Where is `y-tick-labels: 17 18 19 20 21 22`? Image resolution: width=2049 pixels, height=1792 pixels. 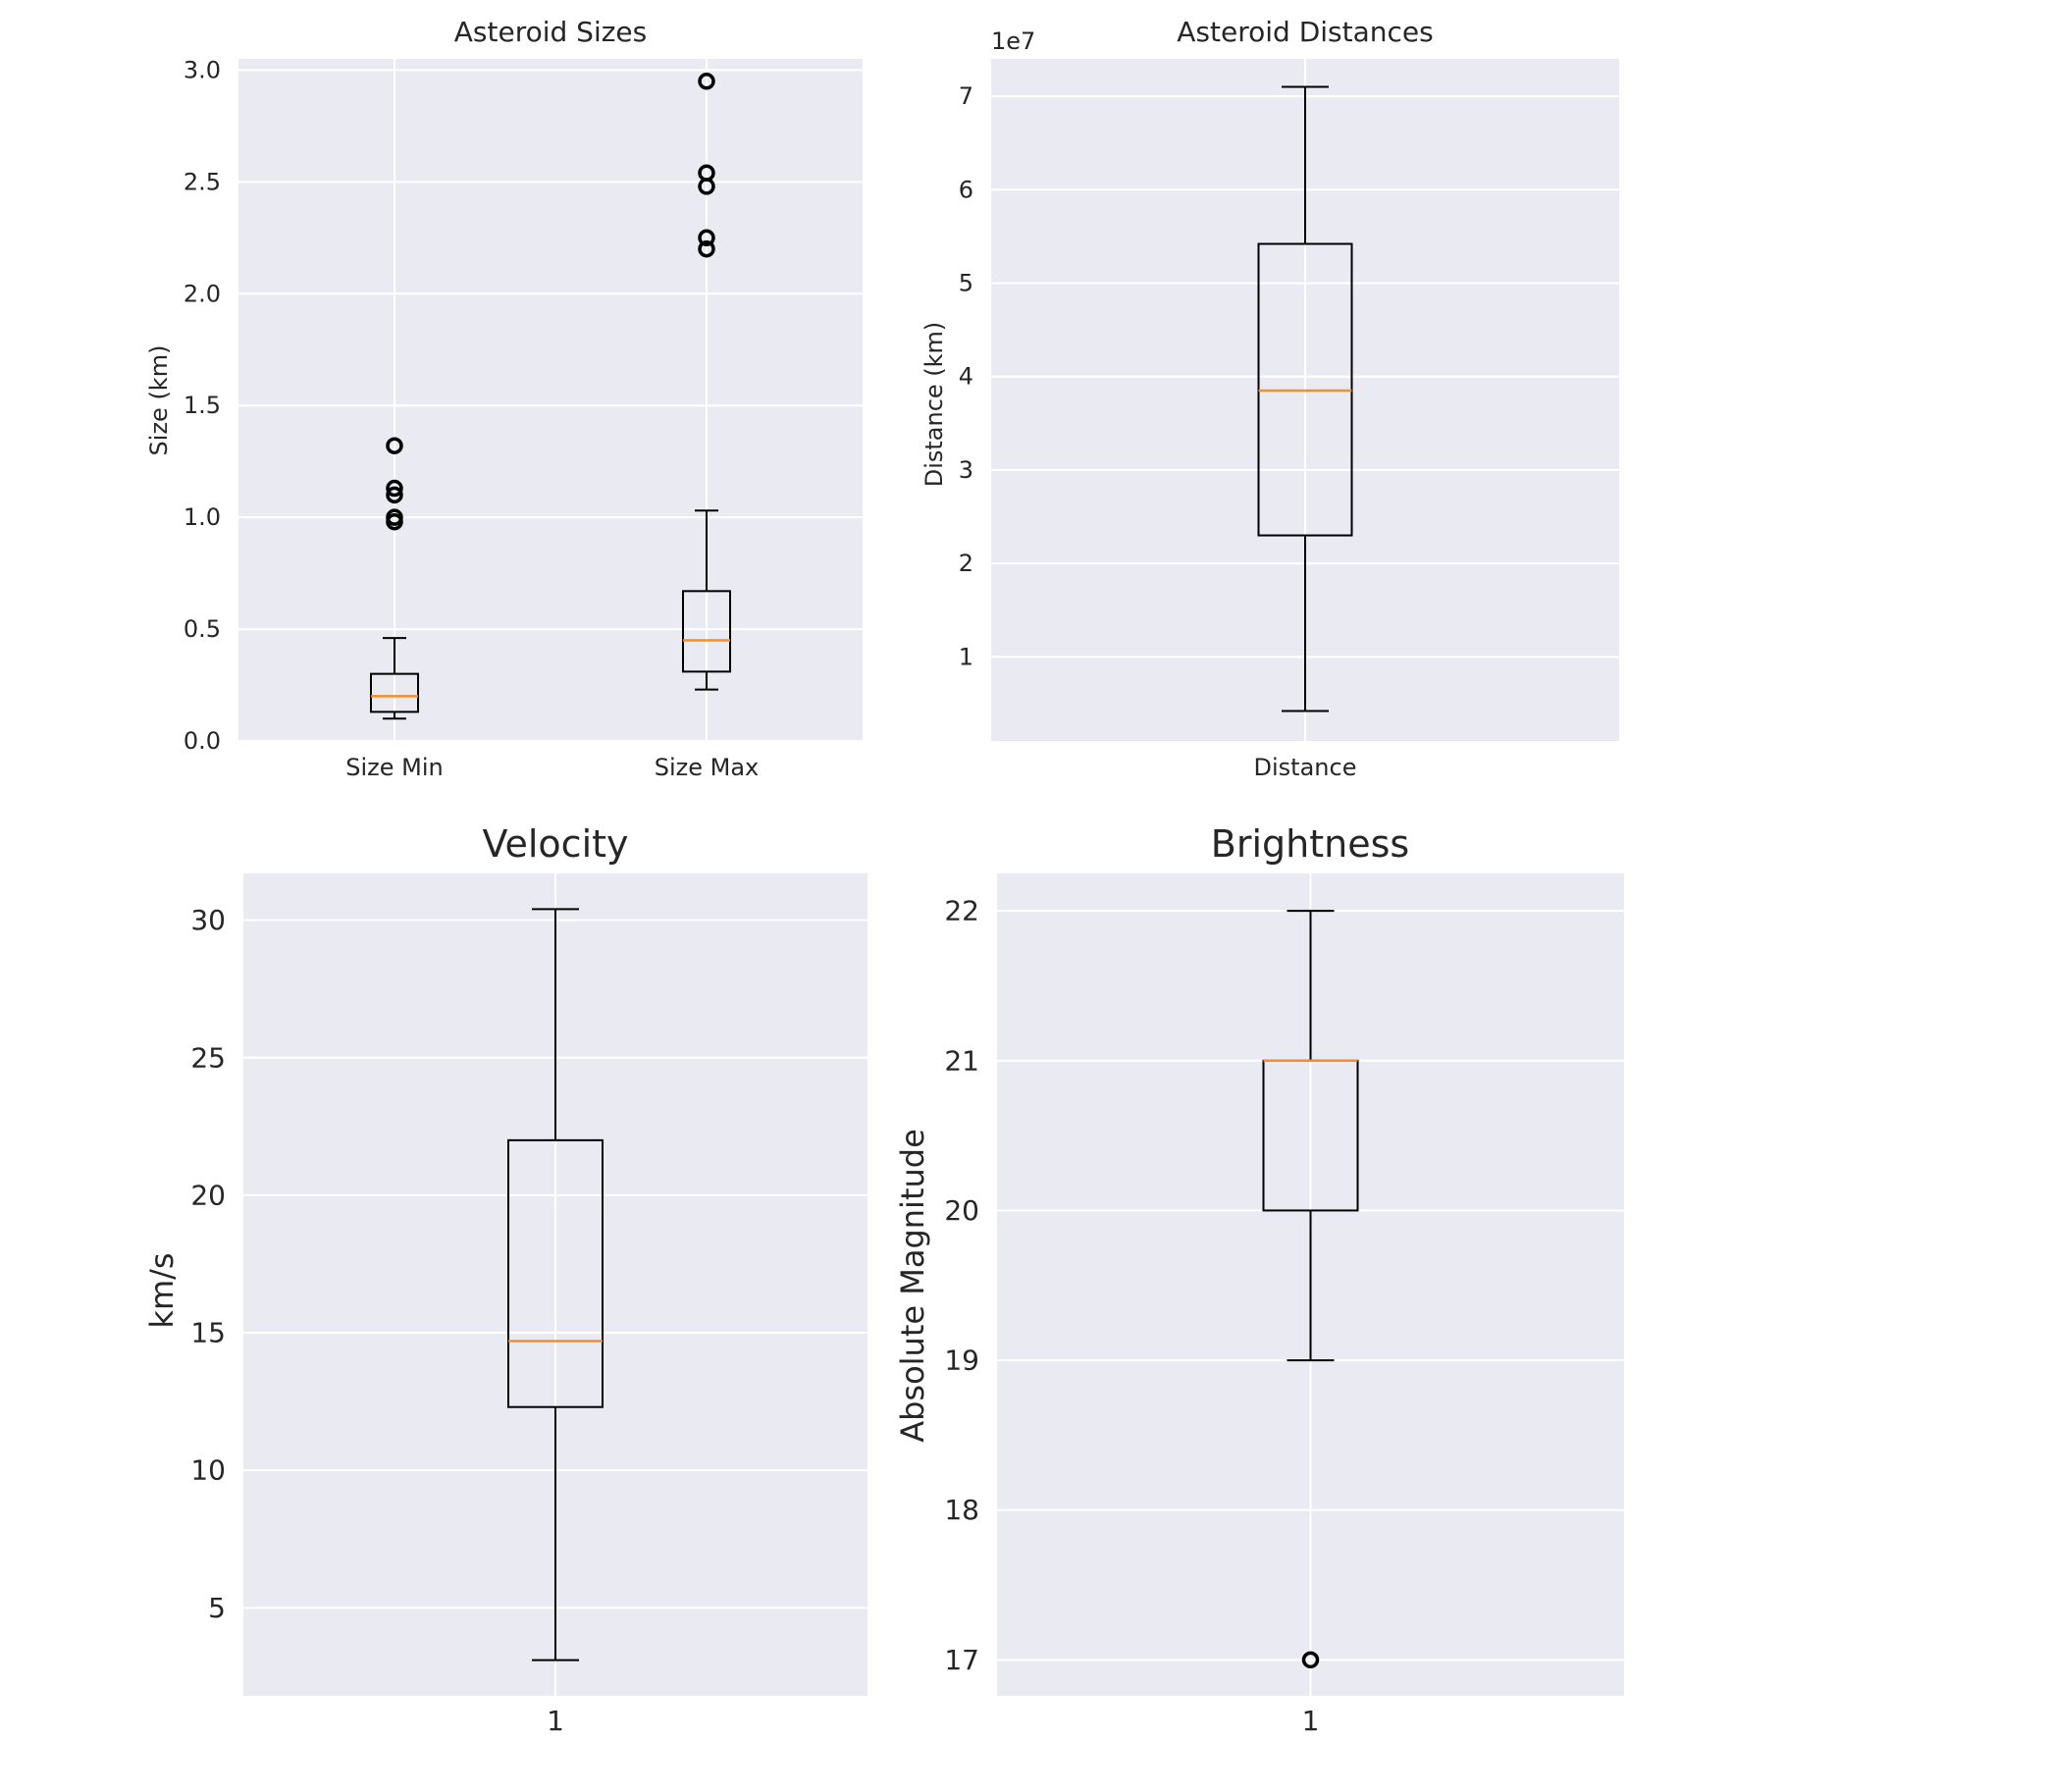 y-tick-labels: 17 18 19 20 21 22 is located at coordinates (961, 1285).